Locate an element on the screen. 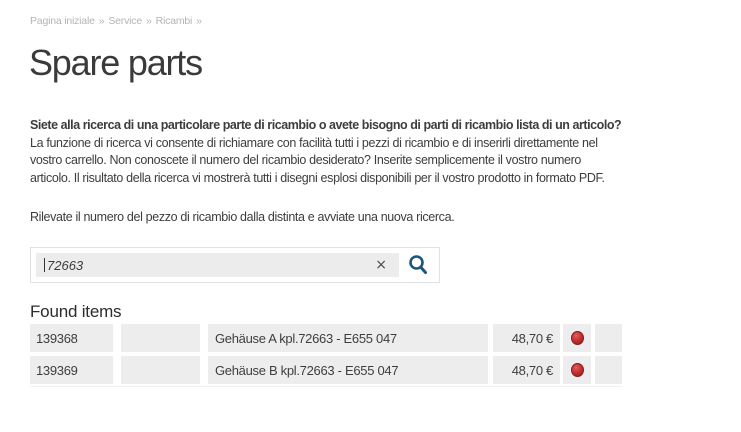 The height and width of the screenshot is (432, 741). description-cell: Gehäuse B kpl.72663 - E655 047 is located at coordinates (348, 370).